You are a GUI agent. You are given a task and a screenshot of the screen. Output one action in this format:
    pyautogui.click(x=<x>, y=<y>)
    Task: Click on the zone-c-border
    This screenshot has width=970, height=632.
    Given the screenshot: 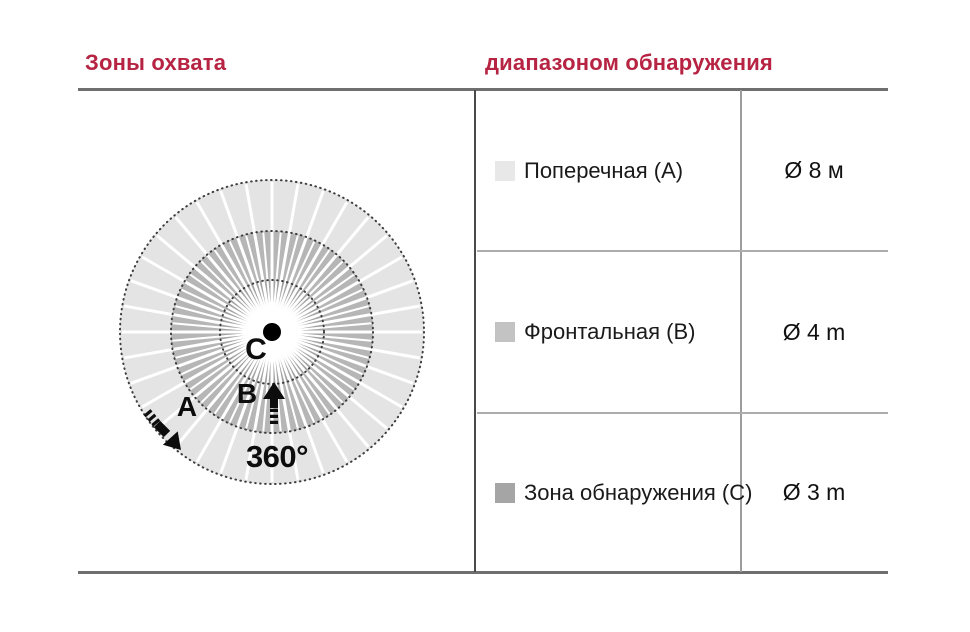 What is the action you would take?
    pyautogui.click(x=272, y=332)
    